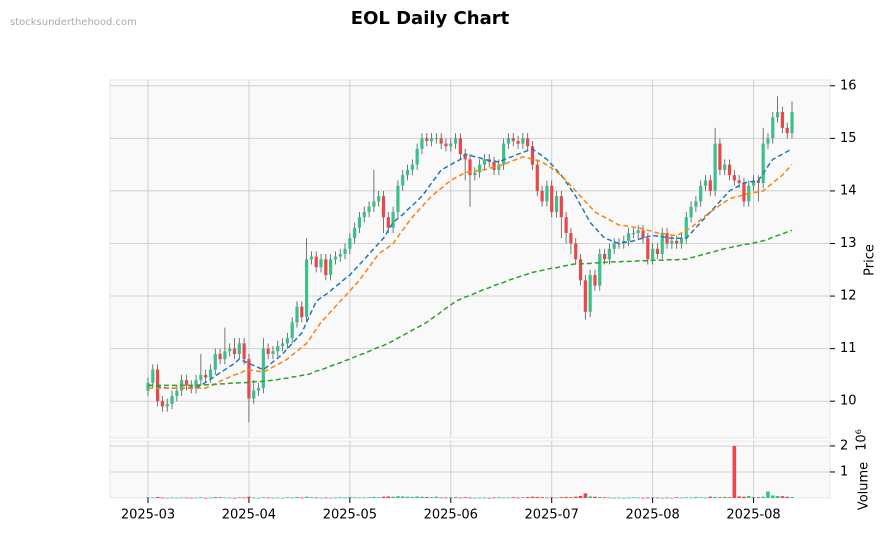 The image size is (887, 533). What do you see at coordinates (848, 296) in the screenshot?
I see `y-tick-label: 12` at bounding box center [848, 296].